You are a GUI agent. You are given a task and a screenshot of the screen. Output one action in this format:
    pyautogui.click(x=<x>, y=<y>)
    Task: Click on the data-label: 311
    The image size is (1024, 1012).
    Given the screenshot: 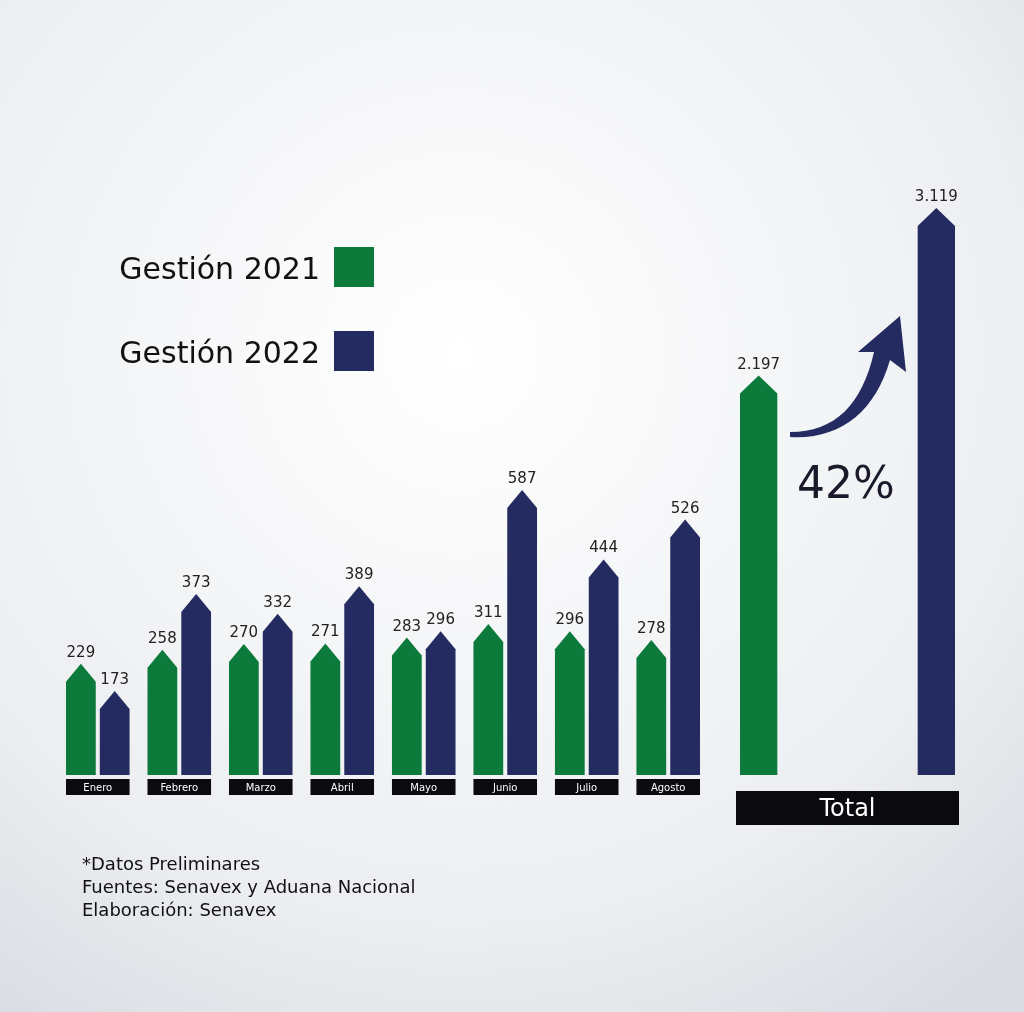 What is the action you would take?
    pyautogui.click(x=488, y=612)
    